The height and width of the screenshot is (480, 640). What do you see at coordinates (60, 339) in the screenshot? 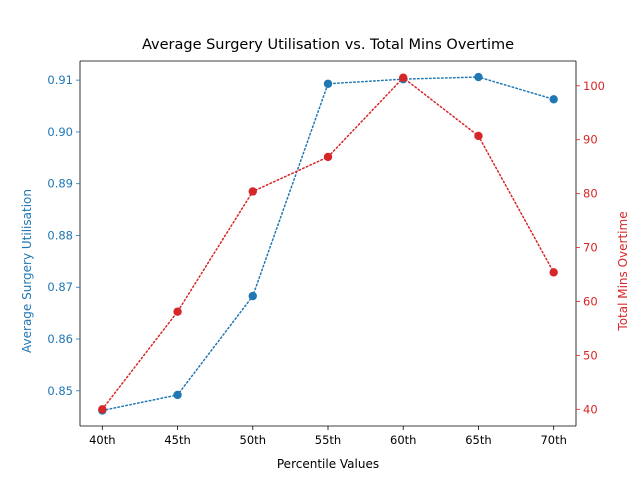
I see `left-y-tick-label: 0.86` at bounding box center [60, 339].